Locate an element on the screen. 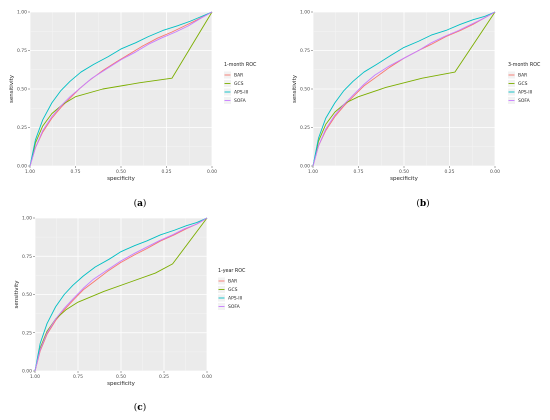  panel-label-letter: b is located at coordinates (423, 204).